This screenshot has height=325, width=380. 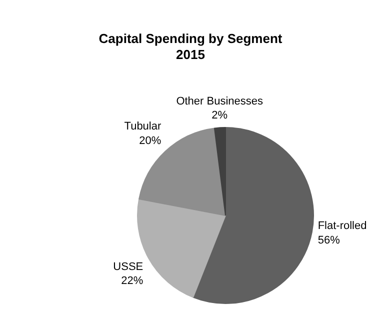 I want to click on chart-title: Capital Spending by Segment, so click(x=190, y=38).